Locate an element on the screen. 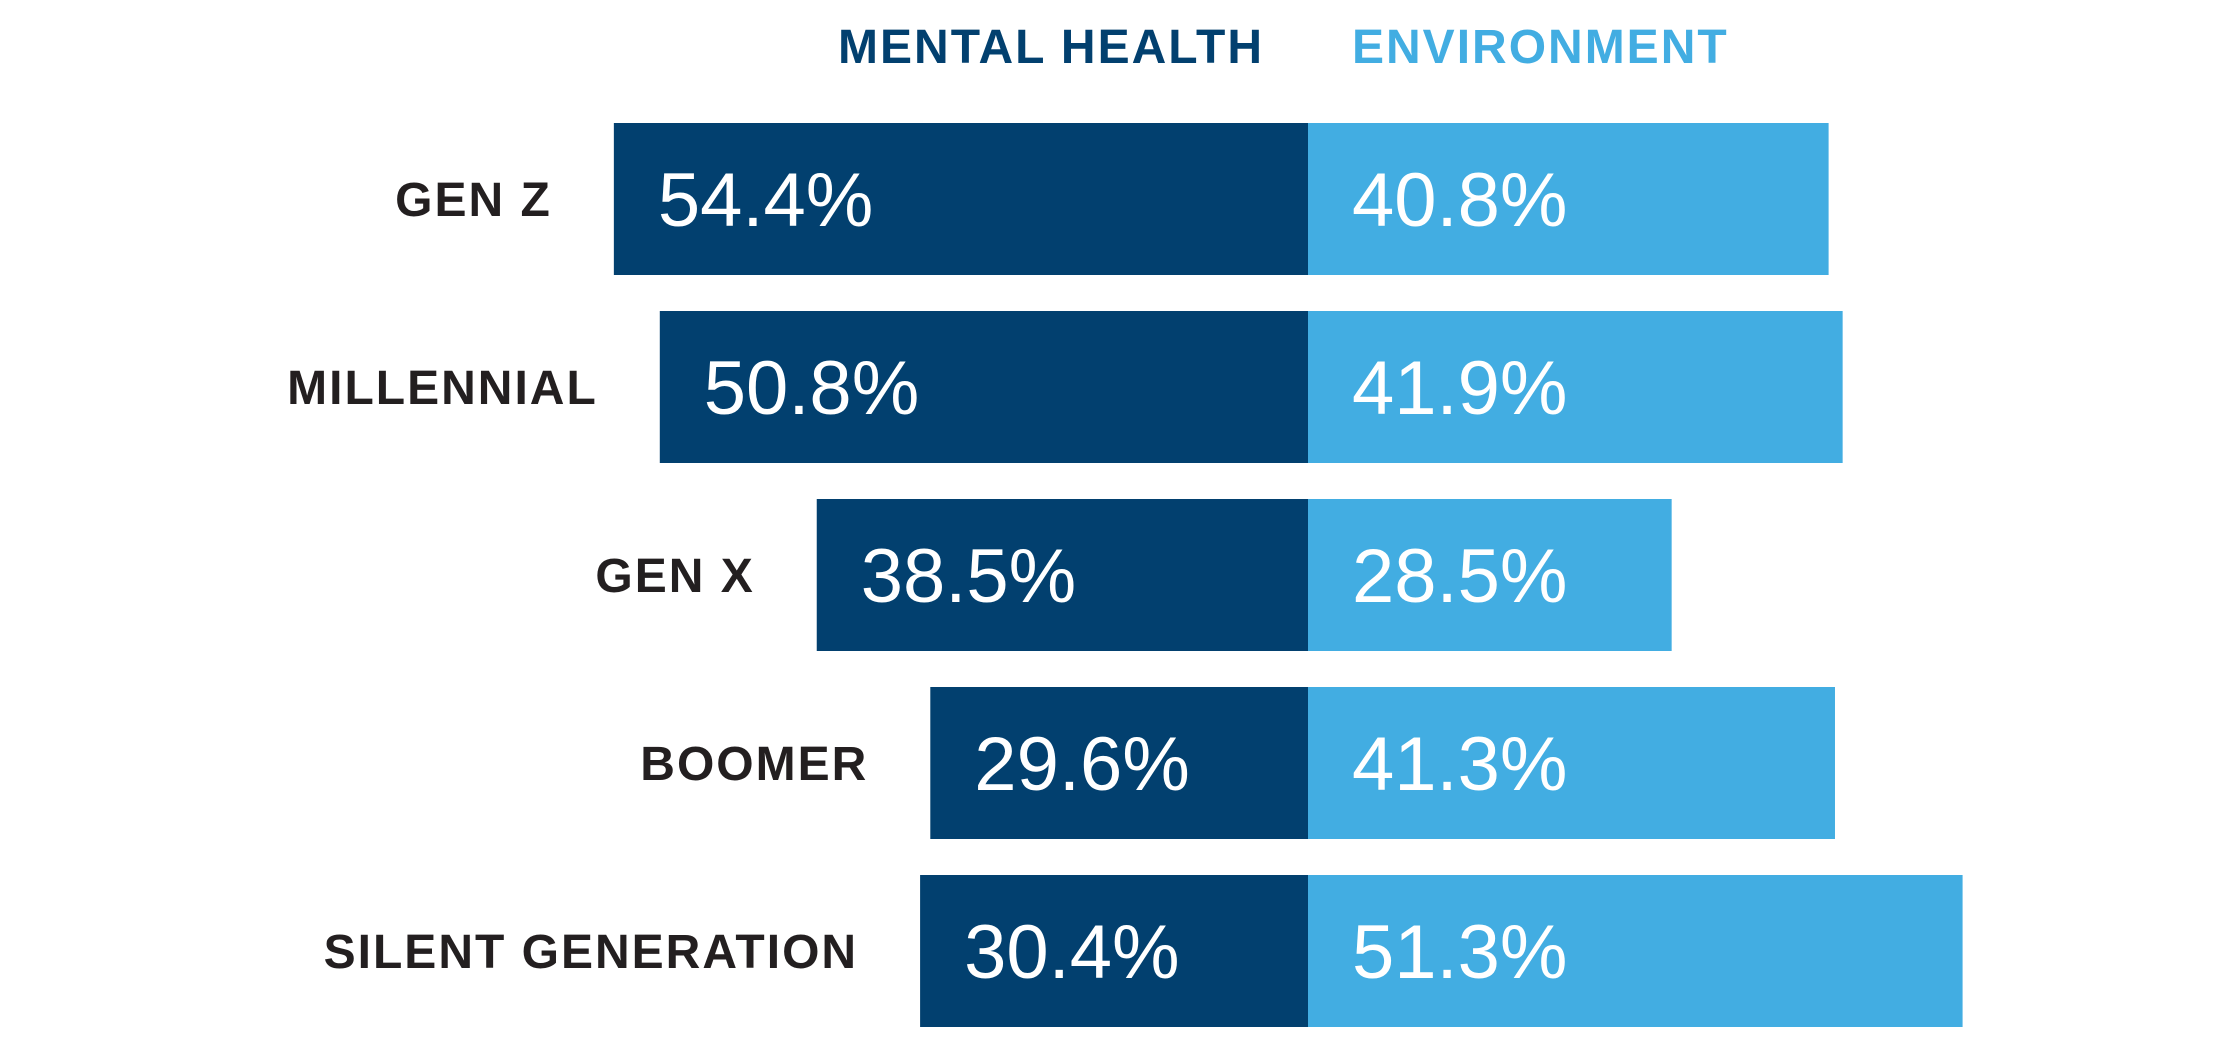  legend: MENTAL HEALTH ENVIRONMENT is located at coordinates (1283, 47).